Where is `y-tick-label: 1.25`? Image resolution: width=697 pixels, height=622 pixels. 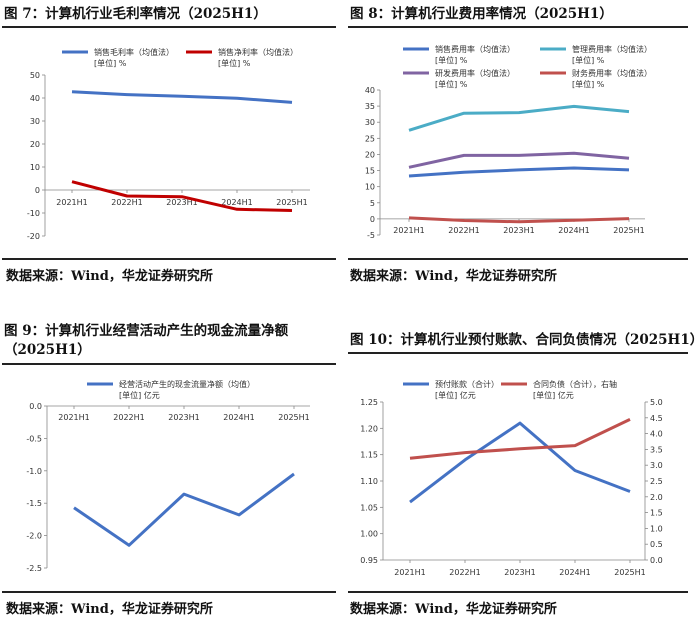 y-tick-label: 1.25 is located at coordinates (369, 402).